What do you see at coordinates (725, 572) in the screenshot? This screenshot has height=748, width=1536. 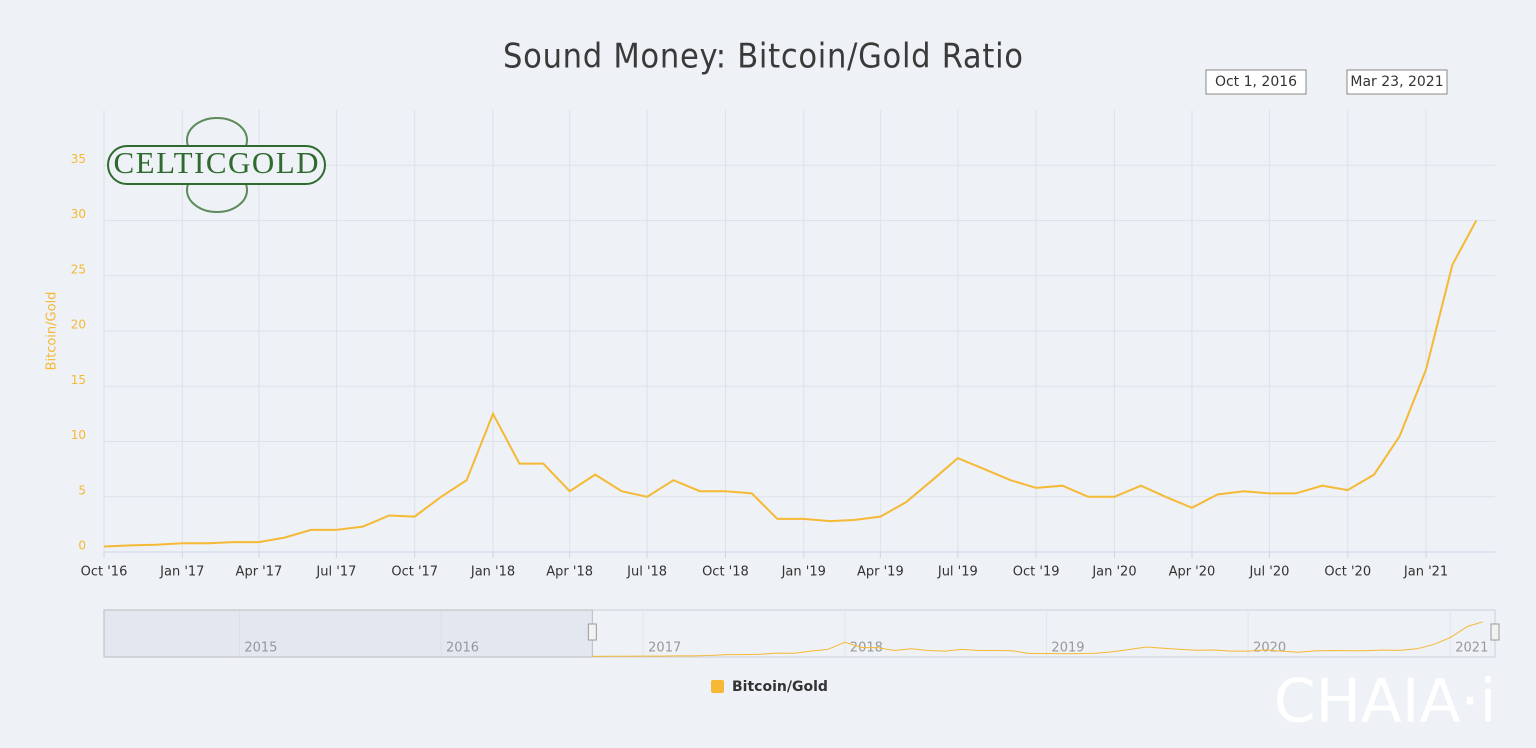 I see `x-tick-label: Oct '18` at bounding box center [725, 572].